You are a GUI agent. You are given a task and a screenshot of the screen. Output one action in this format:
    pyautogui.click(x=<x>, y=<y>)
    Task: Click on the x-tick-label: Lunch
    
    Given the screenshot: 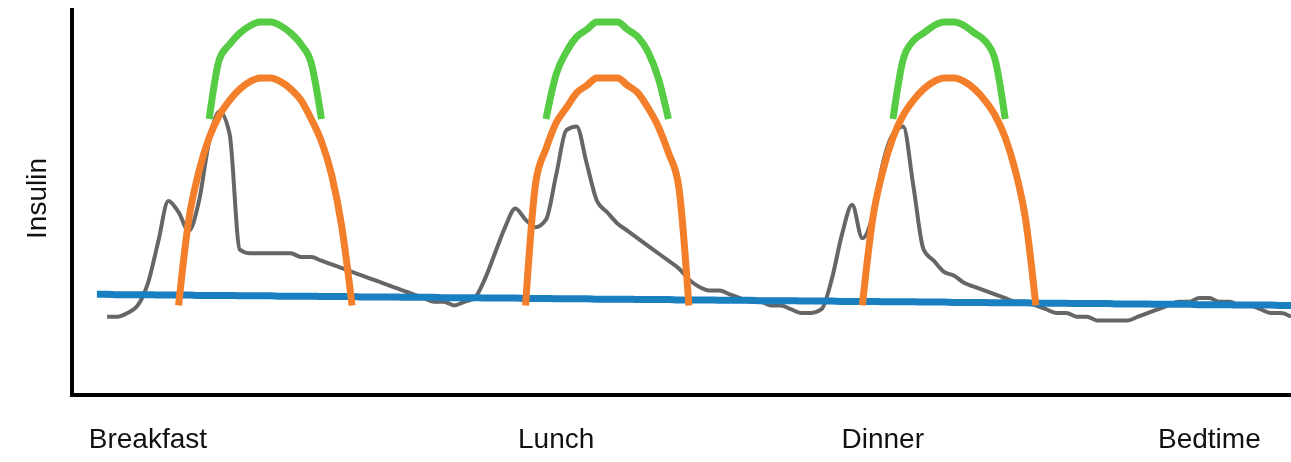 What is the action you would take?
    pyautogui.click(x=556, y=438)
    